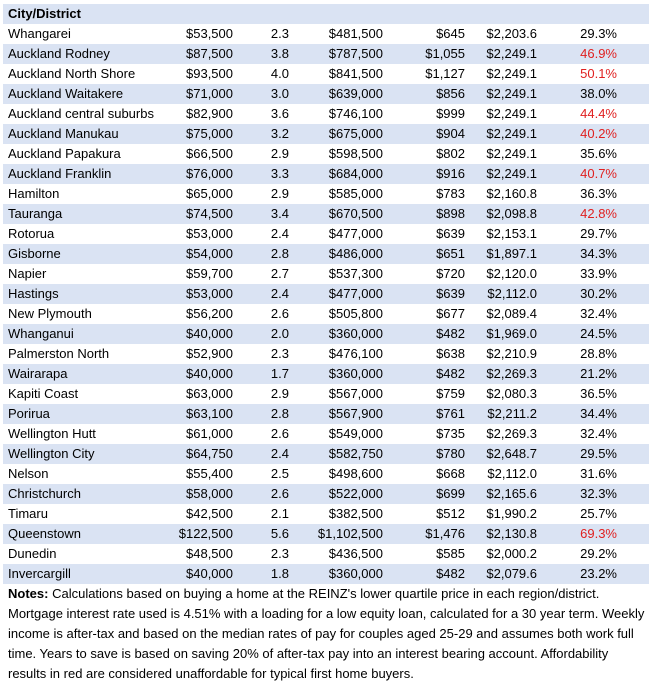  Describe the element at coordinates (209, 573) in the screenshot. I see `data-cell: $40,000` at that location.